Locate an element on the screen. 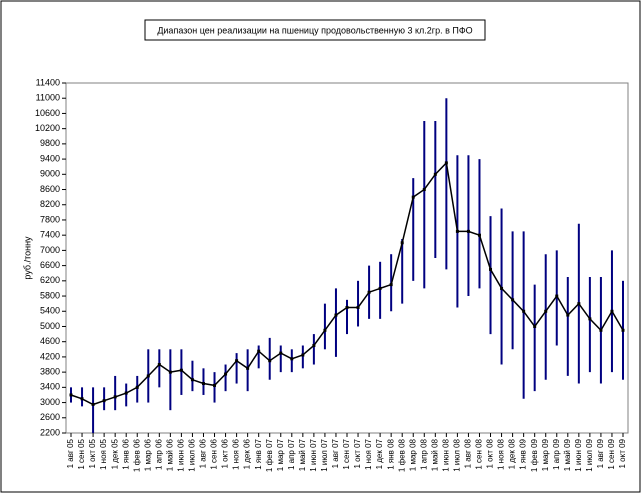 The height and width of the screenshot is (494, 642). y-tick-label: 11000 is located at coordinates (48, 98).